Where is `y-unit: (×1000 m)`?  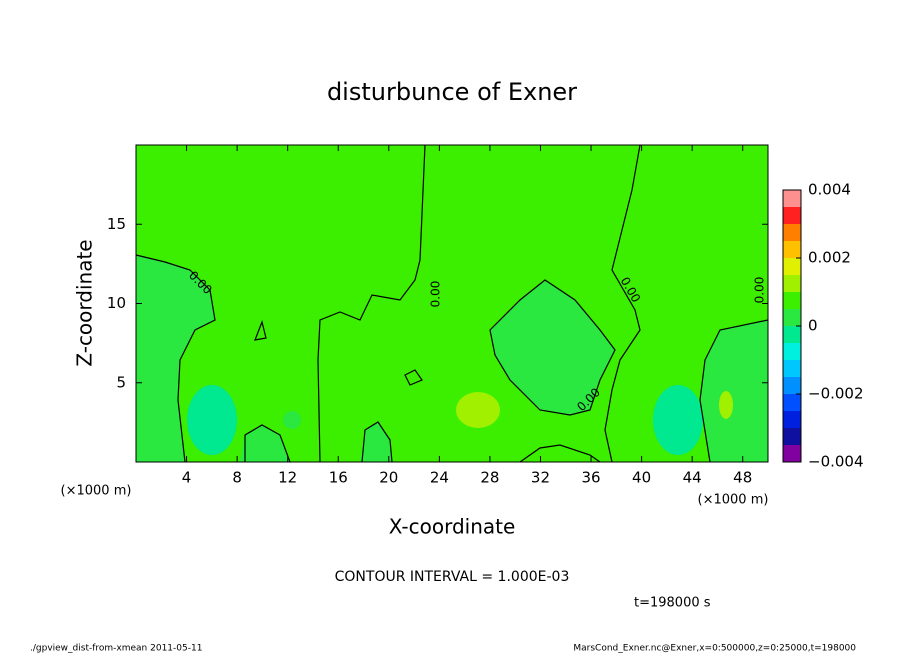 y-unit: (×1000 m) is located at coordinates (96, 491).